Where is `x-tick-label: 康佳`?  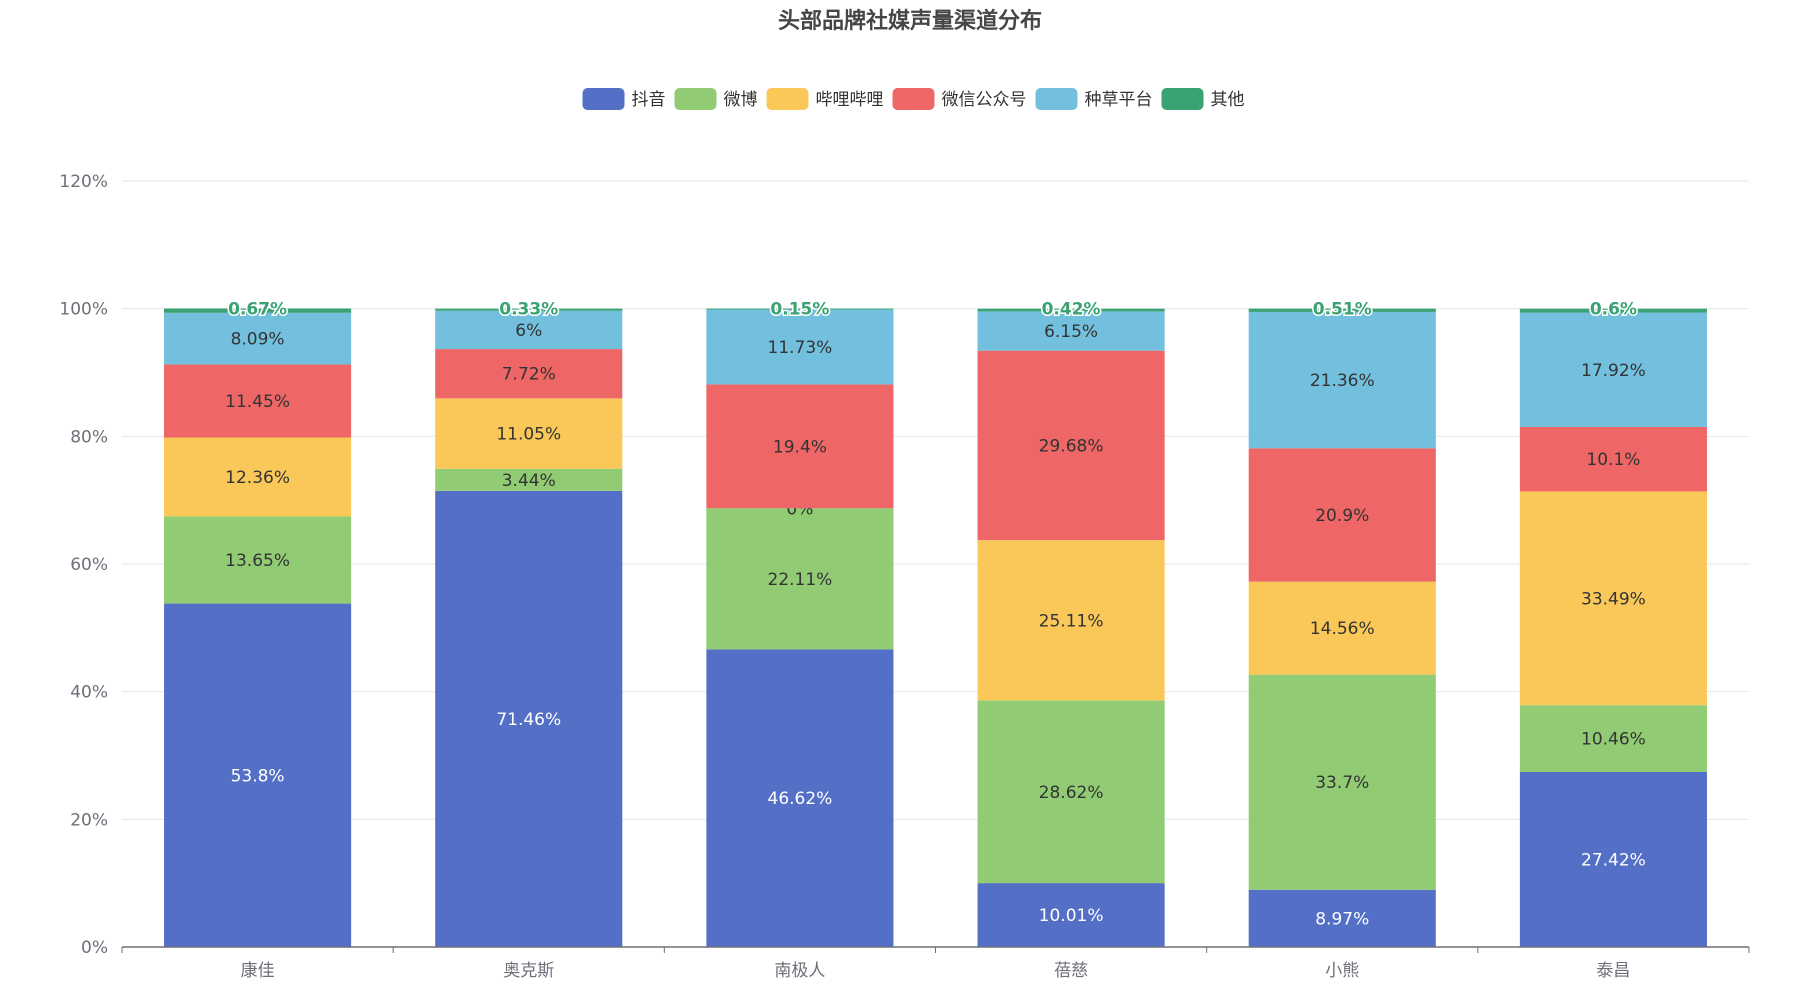 x-tick-label: 康佳 is located at coordinates (258, 971).